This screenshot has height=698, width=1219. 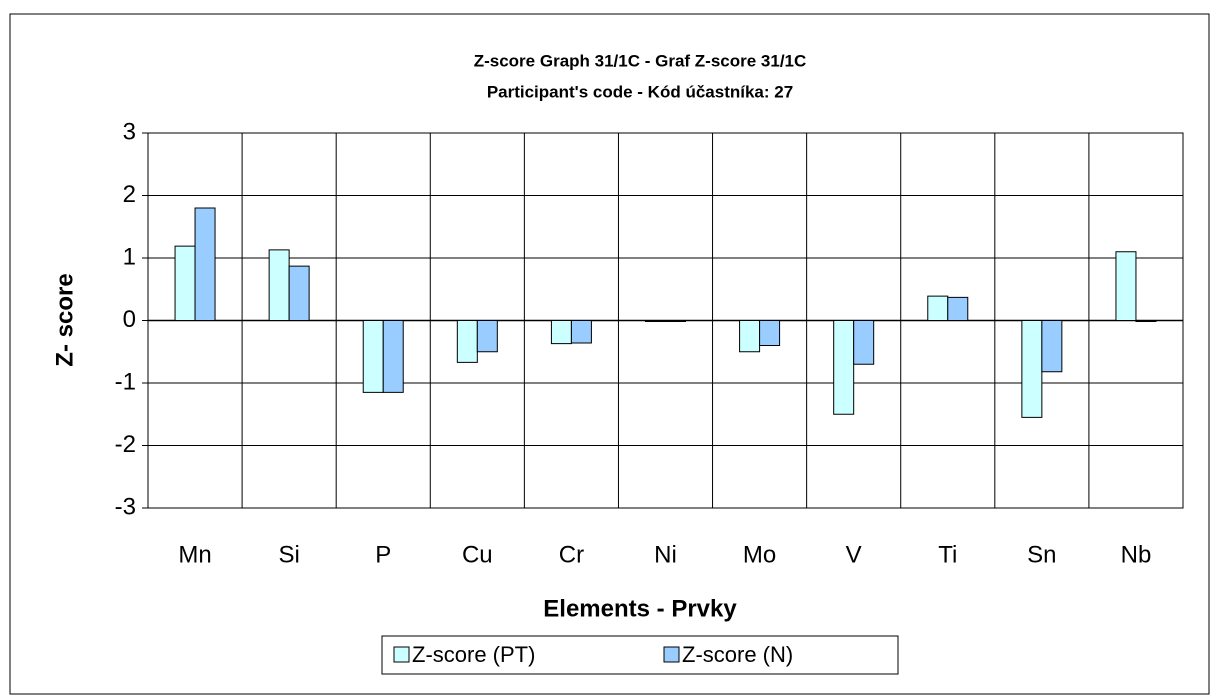 I want to click on x-tick-label: Mn, so click(x=194, y=554).